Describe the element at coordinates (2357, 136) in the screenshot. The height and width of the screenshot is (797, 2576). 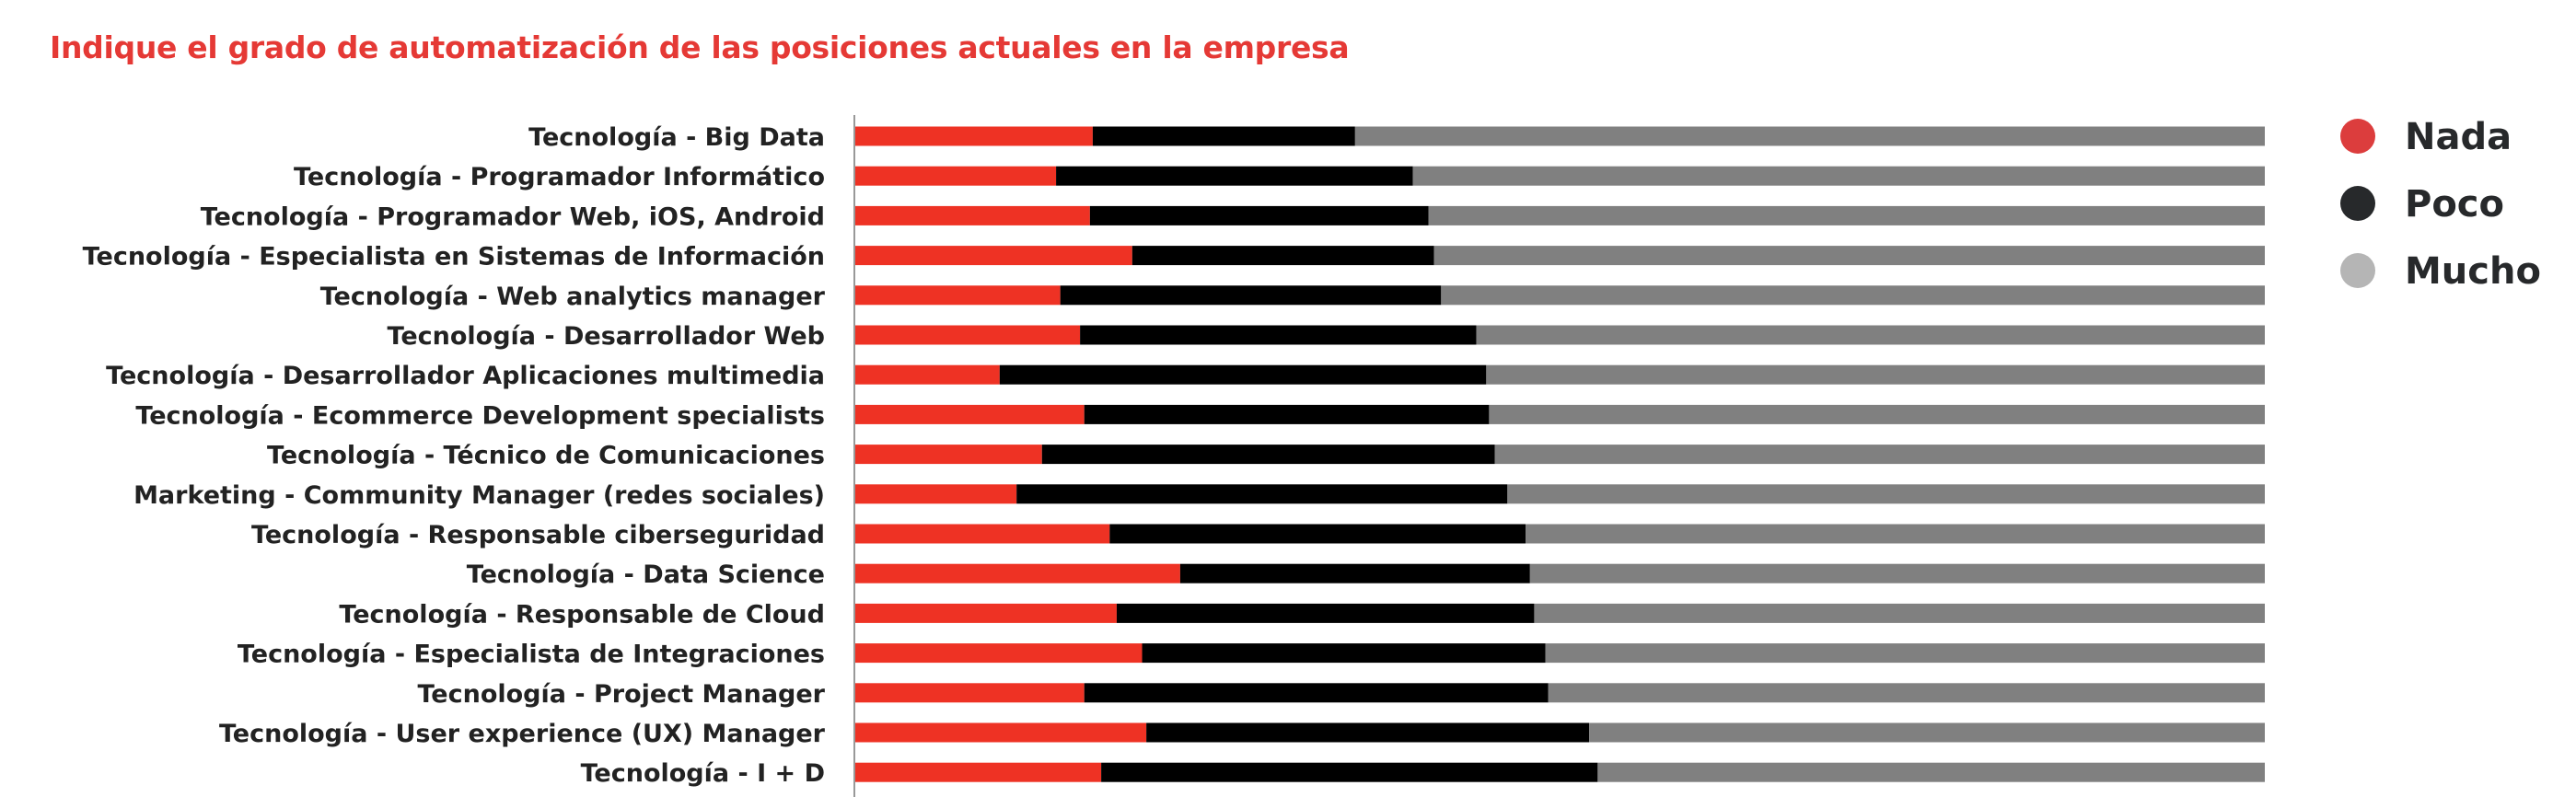
I see `legend-marker-nada` at that location.